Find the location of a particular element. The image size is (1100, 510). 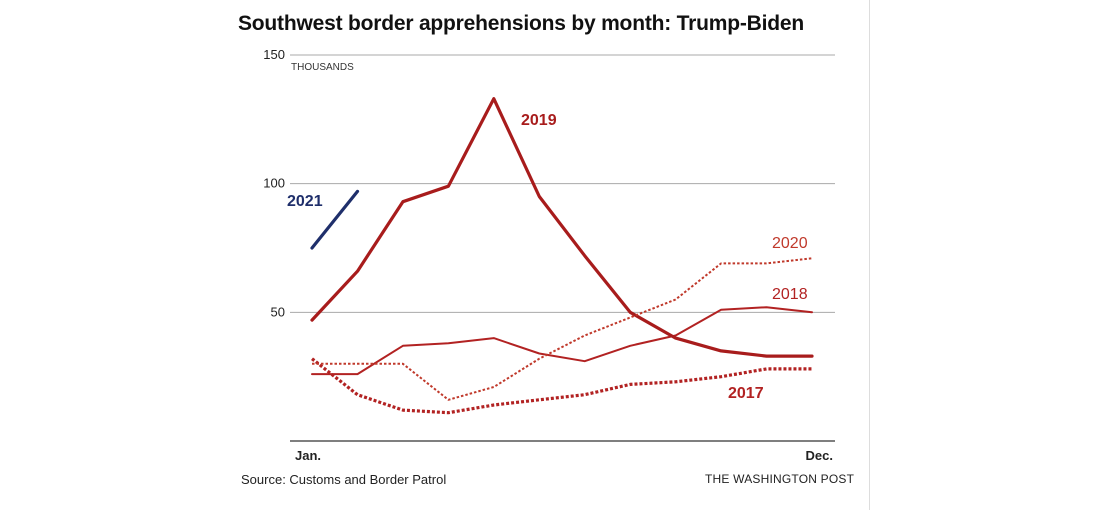

y-tick-label-100: 100 is located at coordinates (274, 183).